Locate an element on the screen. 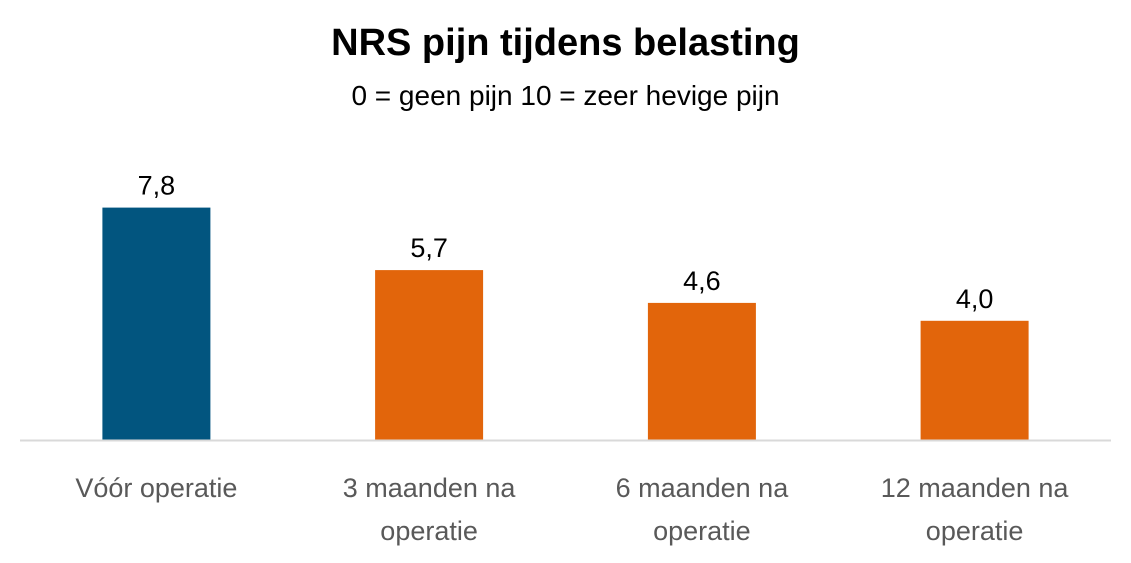 Image resolution: width=1131 pixels, height=563 pixels. bar-value-label-4: 4,0 is located at coordinates (975, 299).